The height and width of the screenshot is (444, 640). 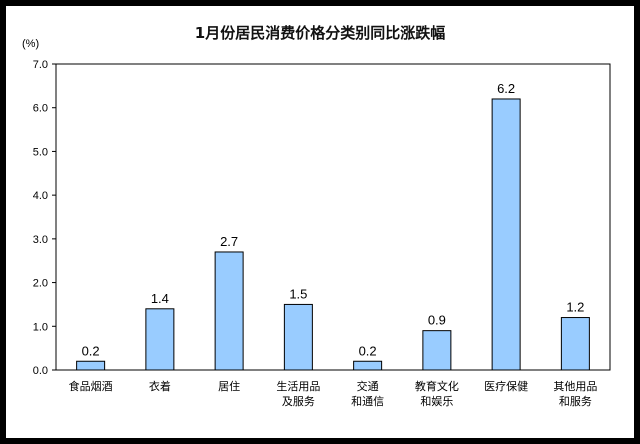 I want to click on bar-value-label: 0.9, so click(x=437, y=320).